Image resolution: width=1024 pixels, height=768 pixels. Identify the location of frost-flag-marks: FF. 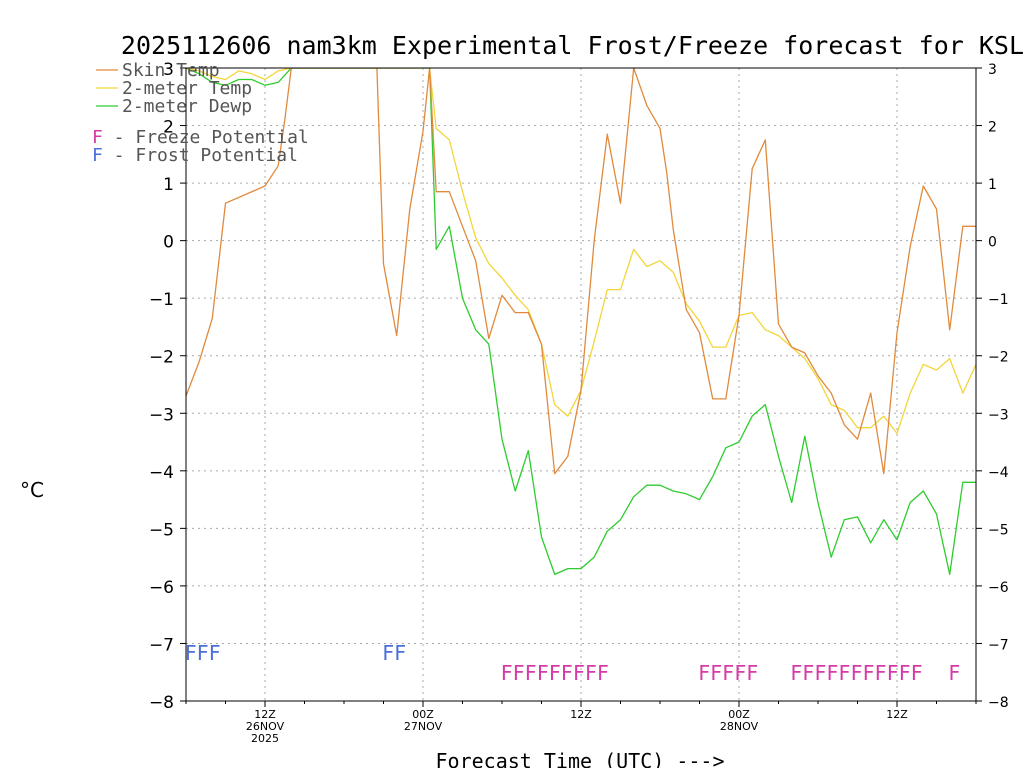
(394, 653).